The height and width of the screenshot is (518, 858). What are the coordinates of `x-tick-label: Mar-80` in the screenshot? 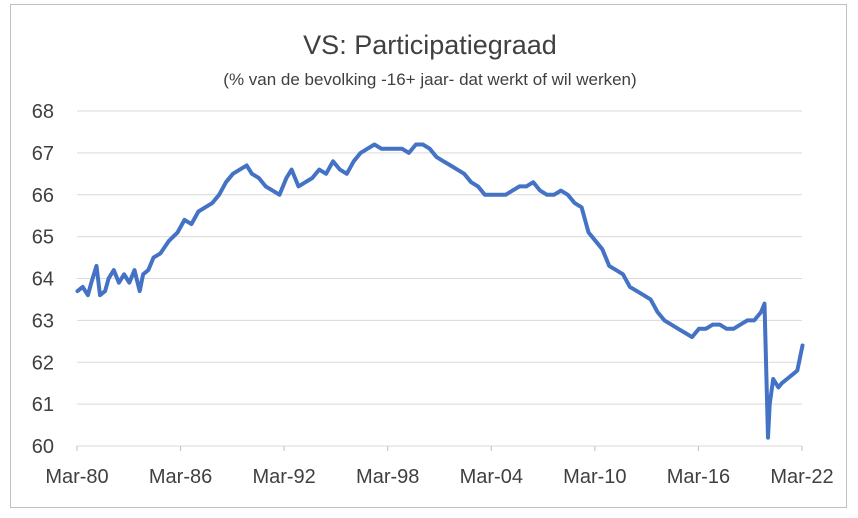 It's located at (76, 477).